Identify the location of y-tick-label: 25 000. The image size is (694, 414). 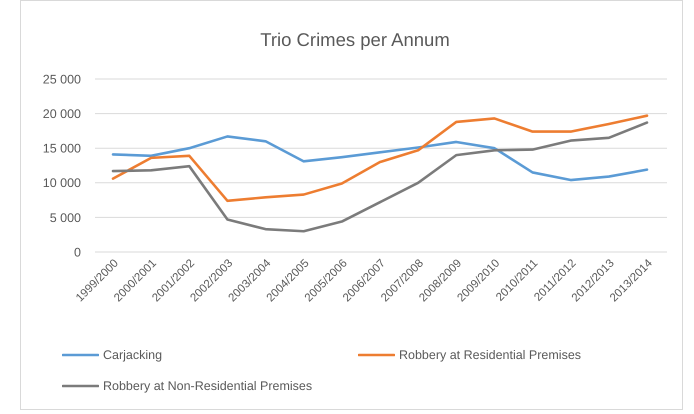
(62, 79).